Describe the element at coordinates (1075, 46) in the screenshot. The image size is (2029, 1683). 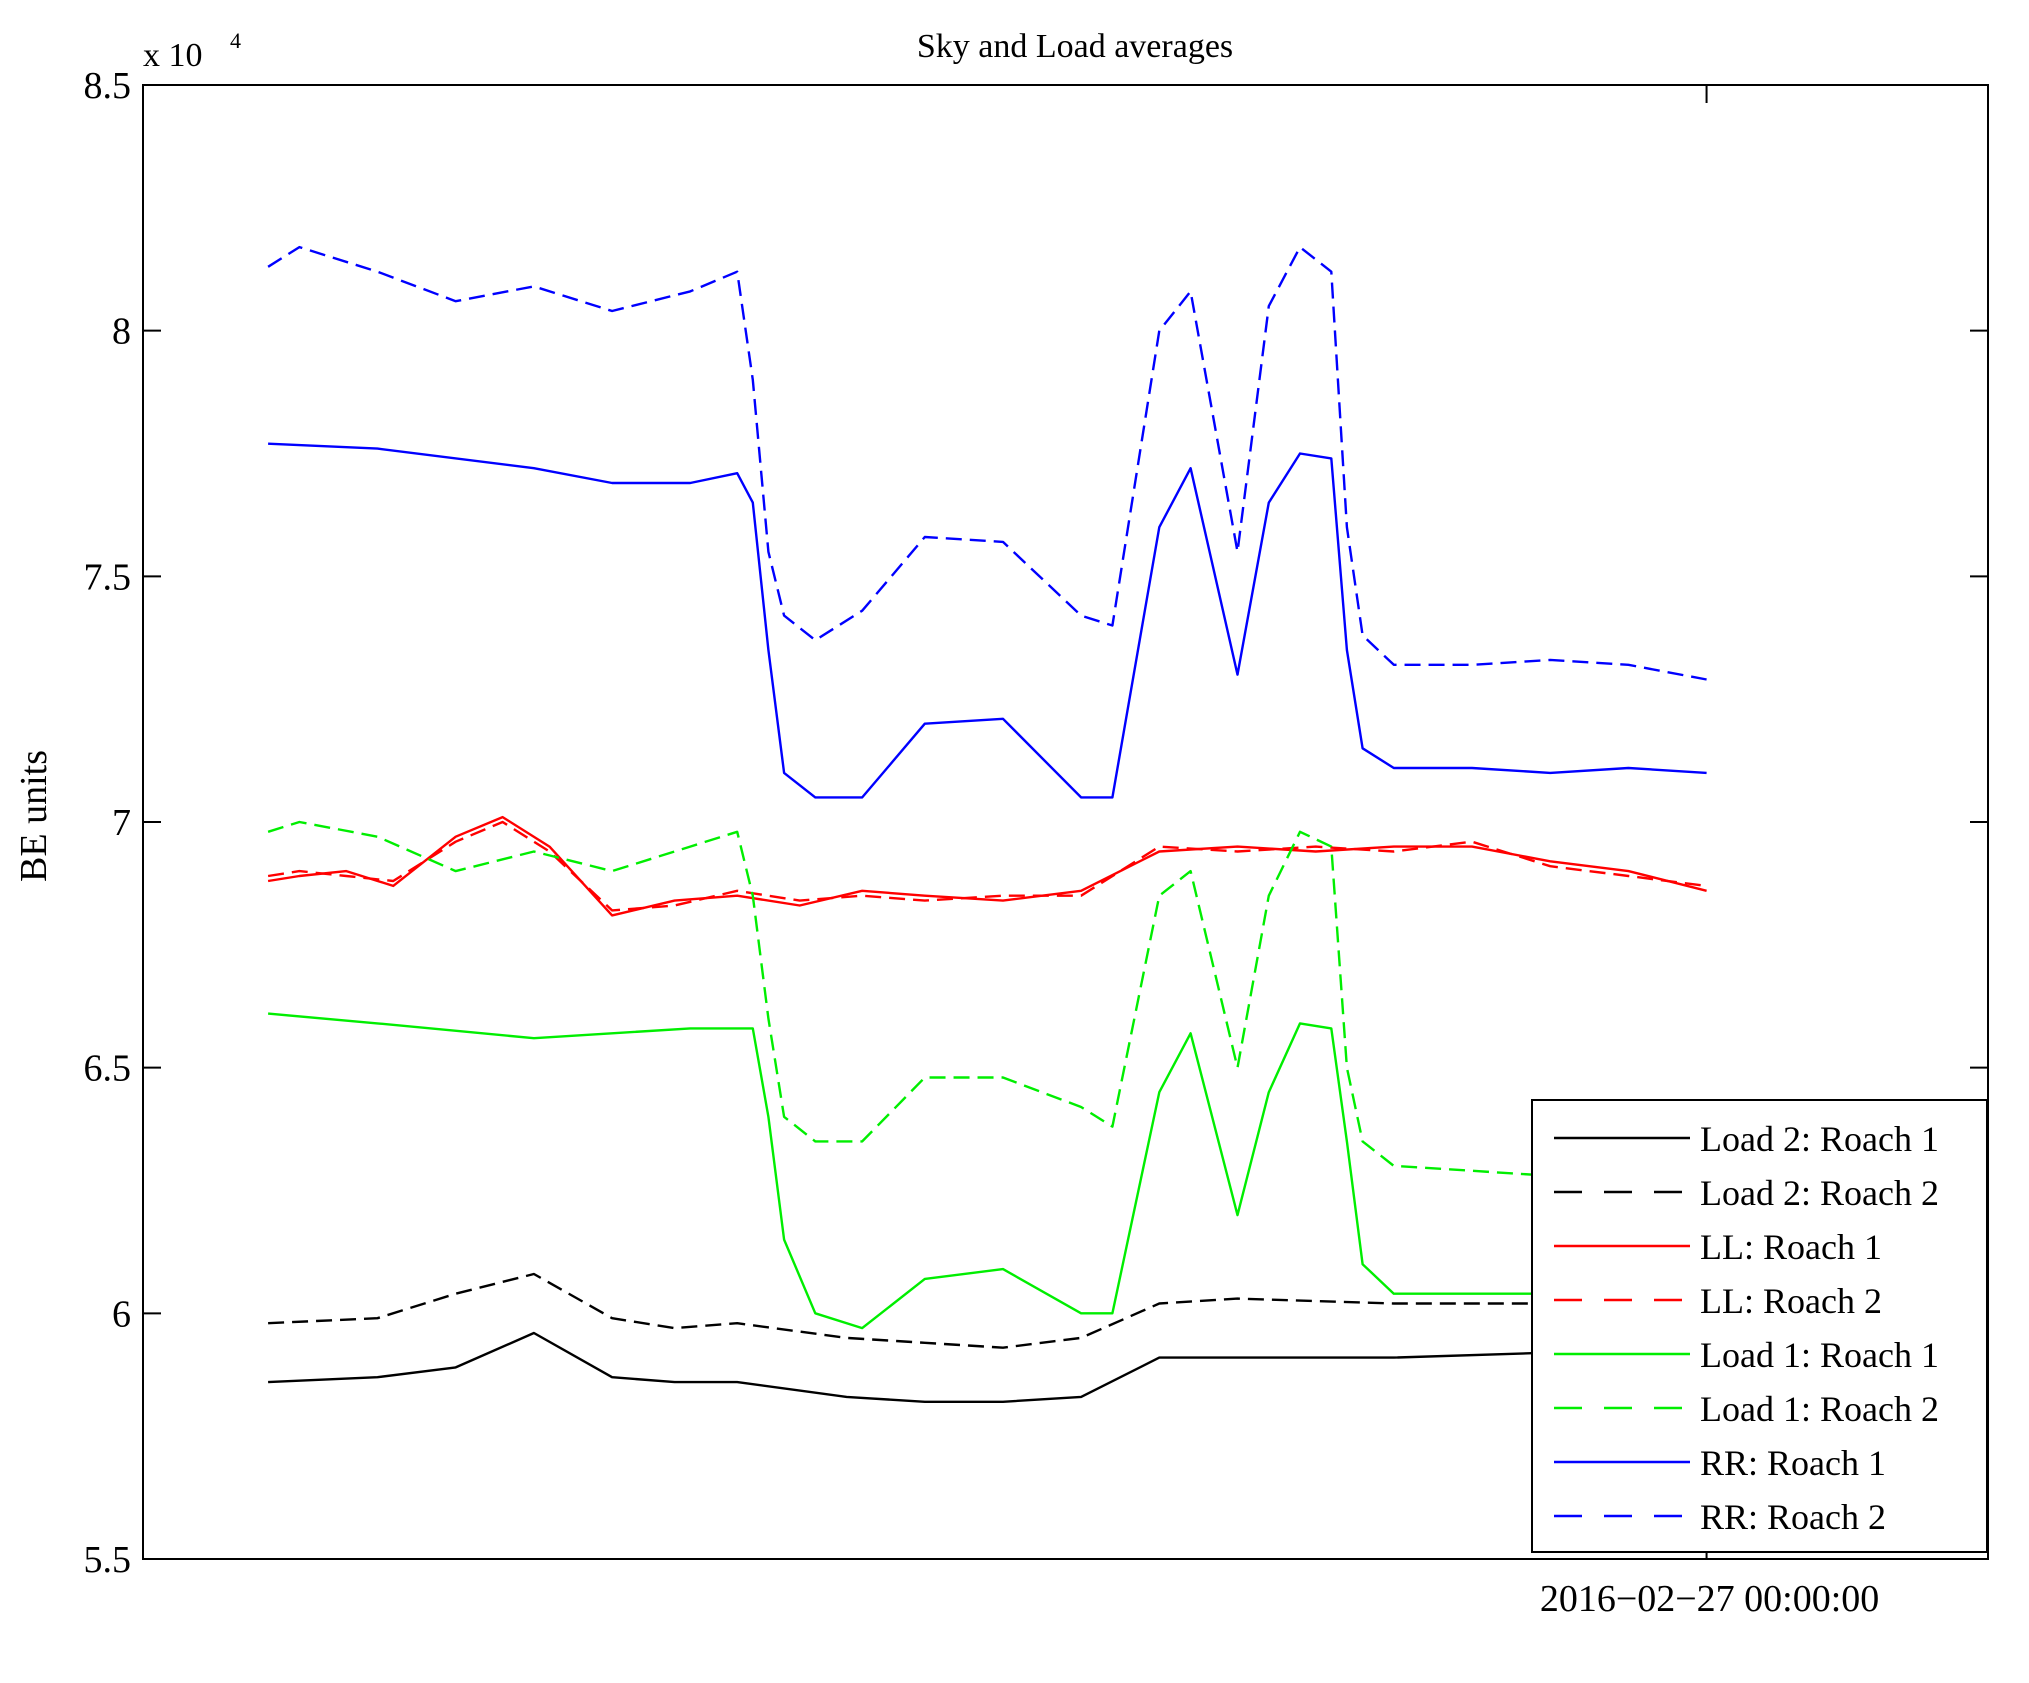
I see `chart-title: Sky and Load averages` at that location.